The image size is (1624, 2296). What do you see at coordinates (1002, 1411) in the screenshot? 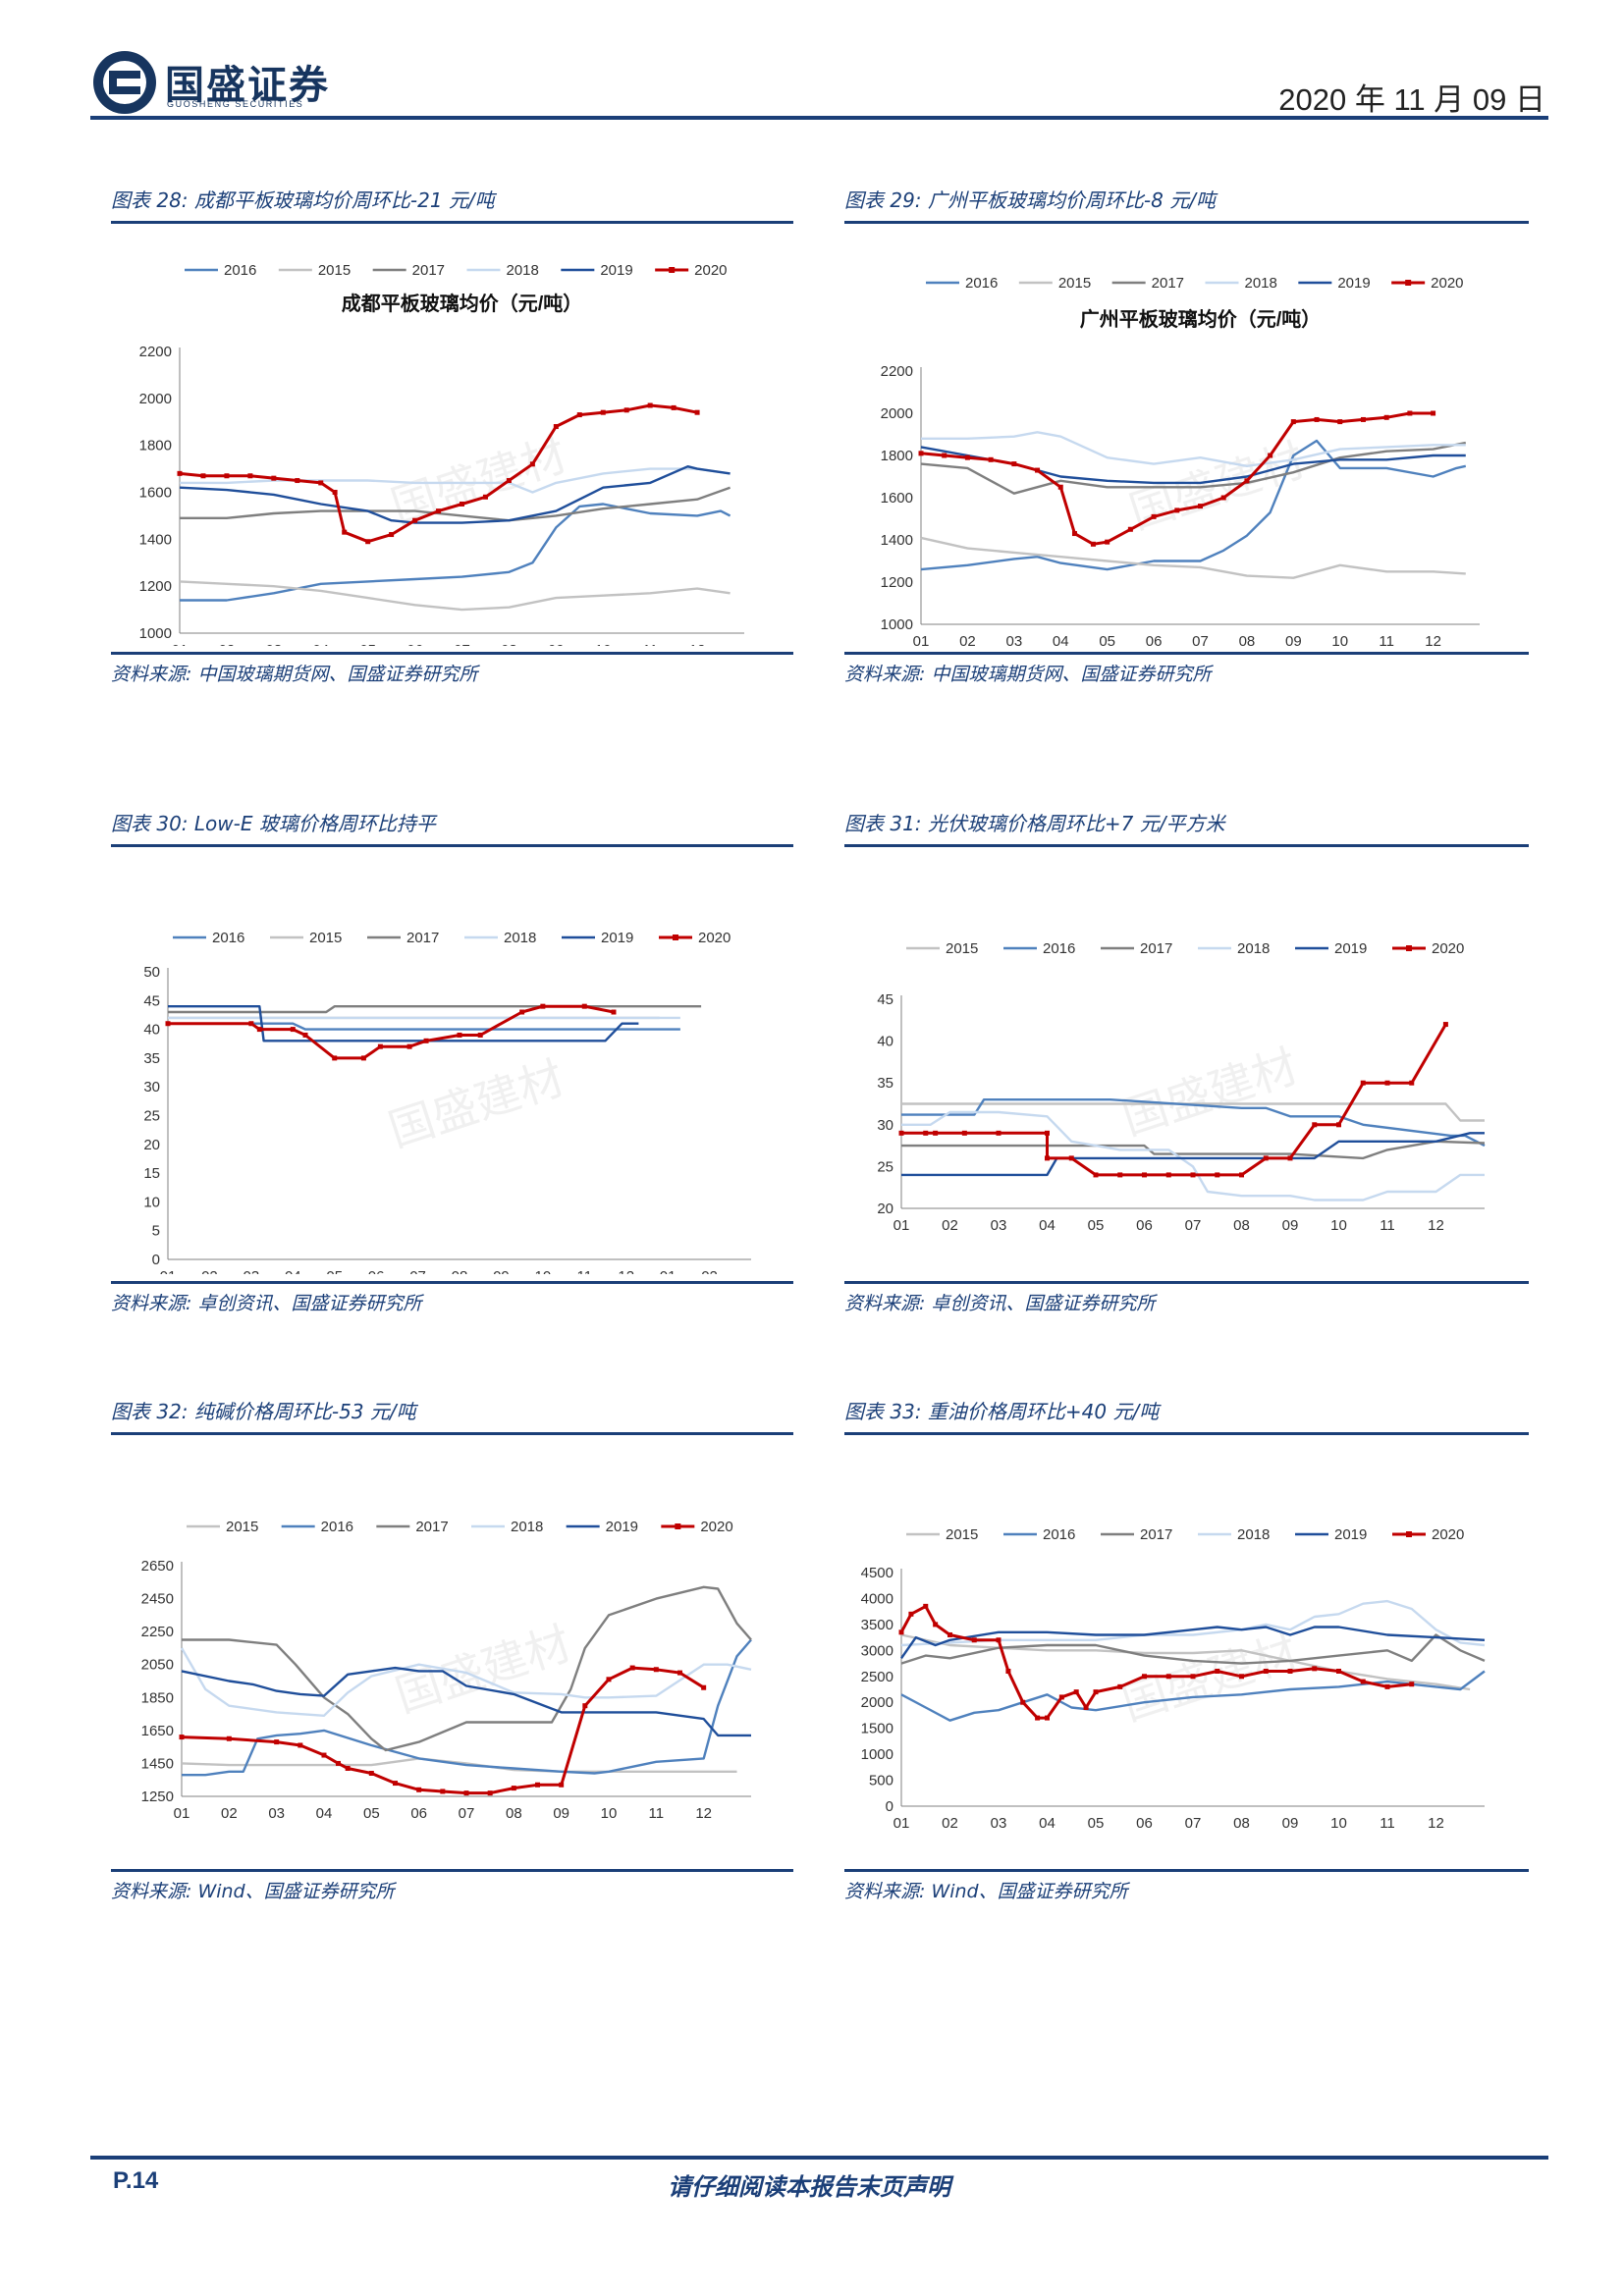
I see `figure-caption: 图表 33: 重油价格周环比+40 元/吨` at bounding box center [1002, 1411].